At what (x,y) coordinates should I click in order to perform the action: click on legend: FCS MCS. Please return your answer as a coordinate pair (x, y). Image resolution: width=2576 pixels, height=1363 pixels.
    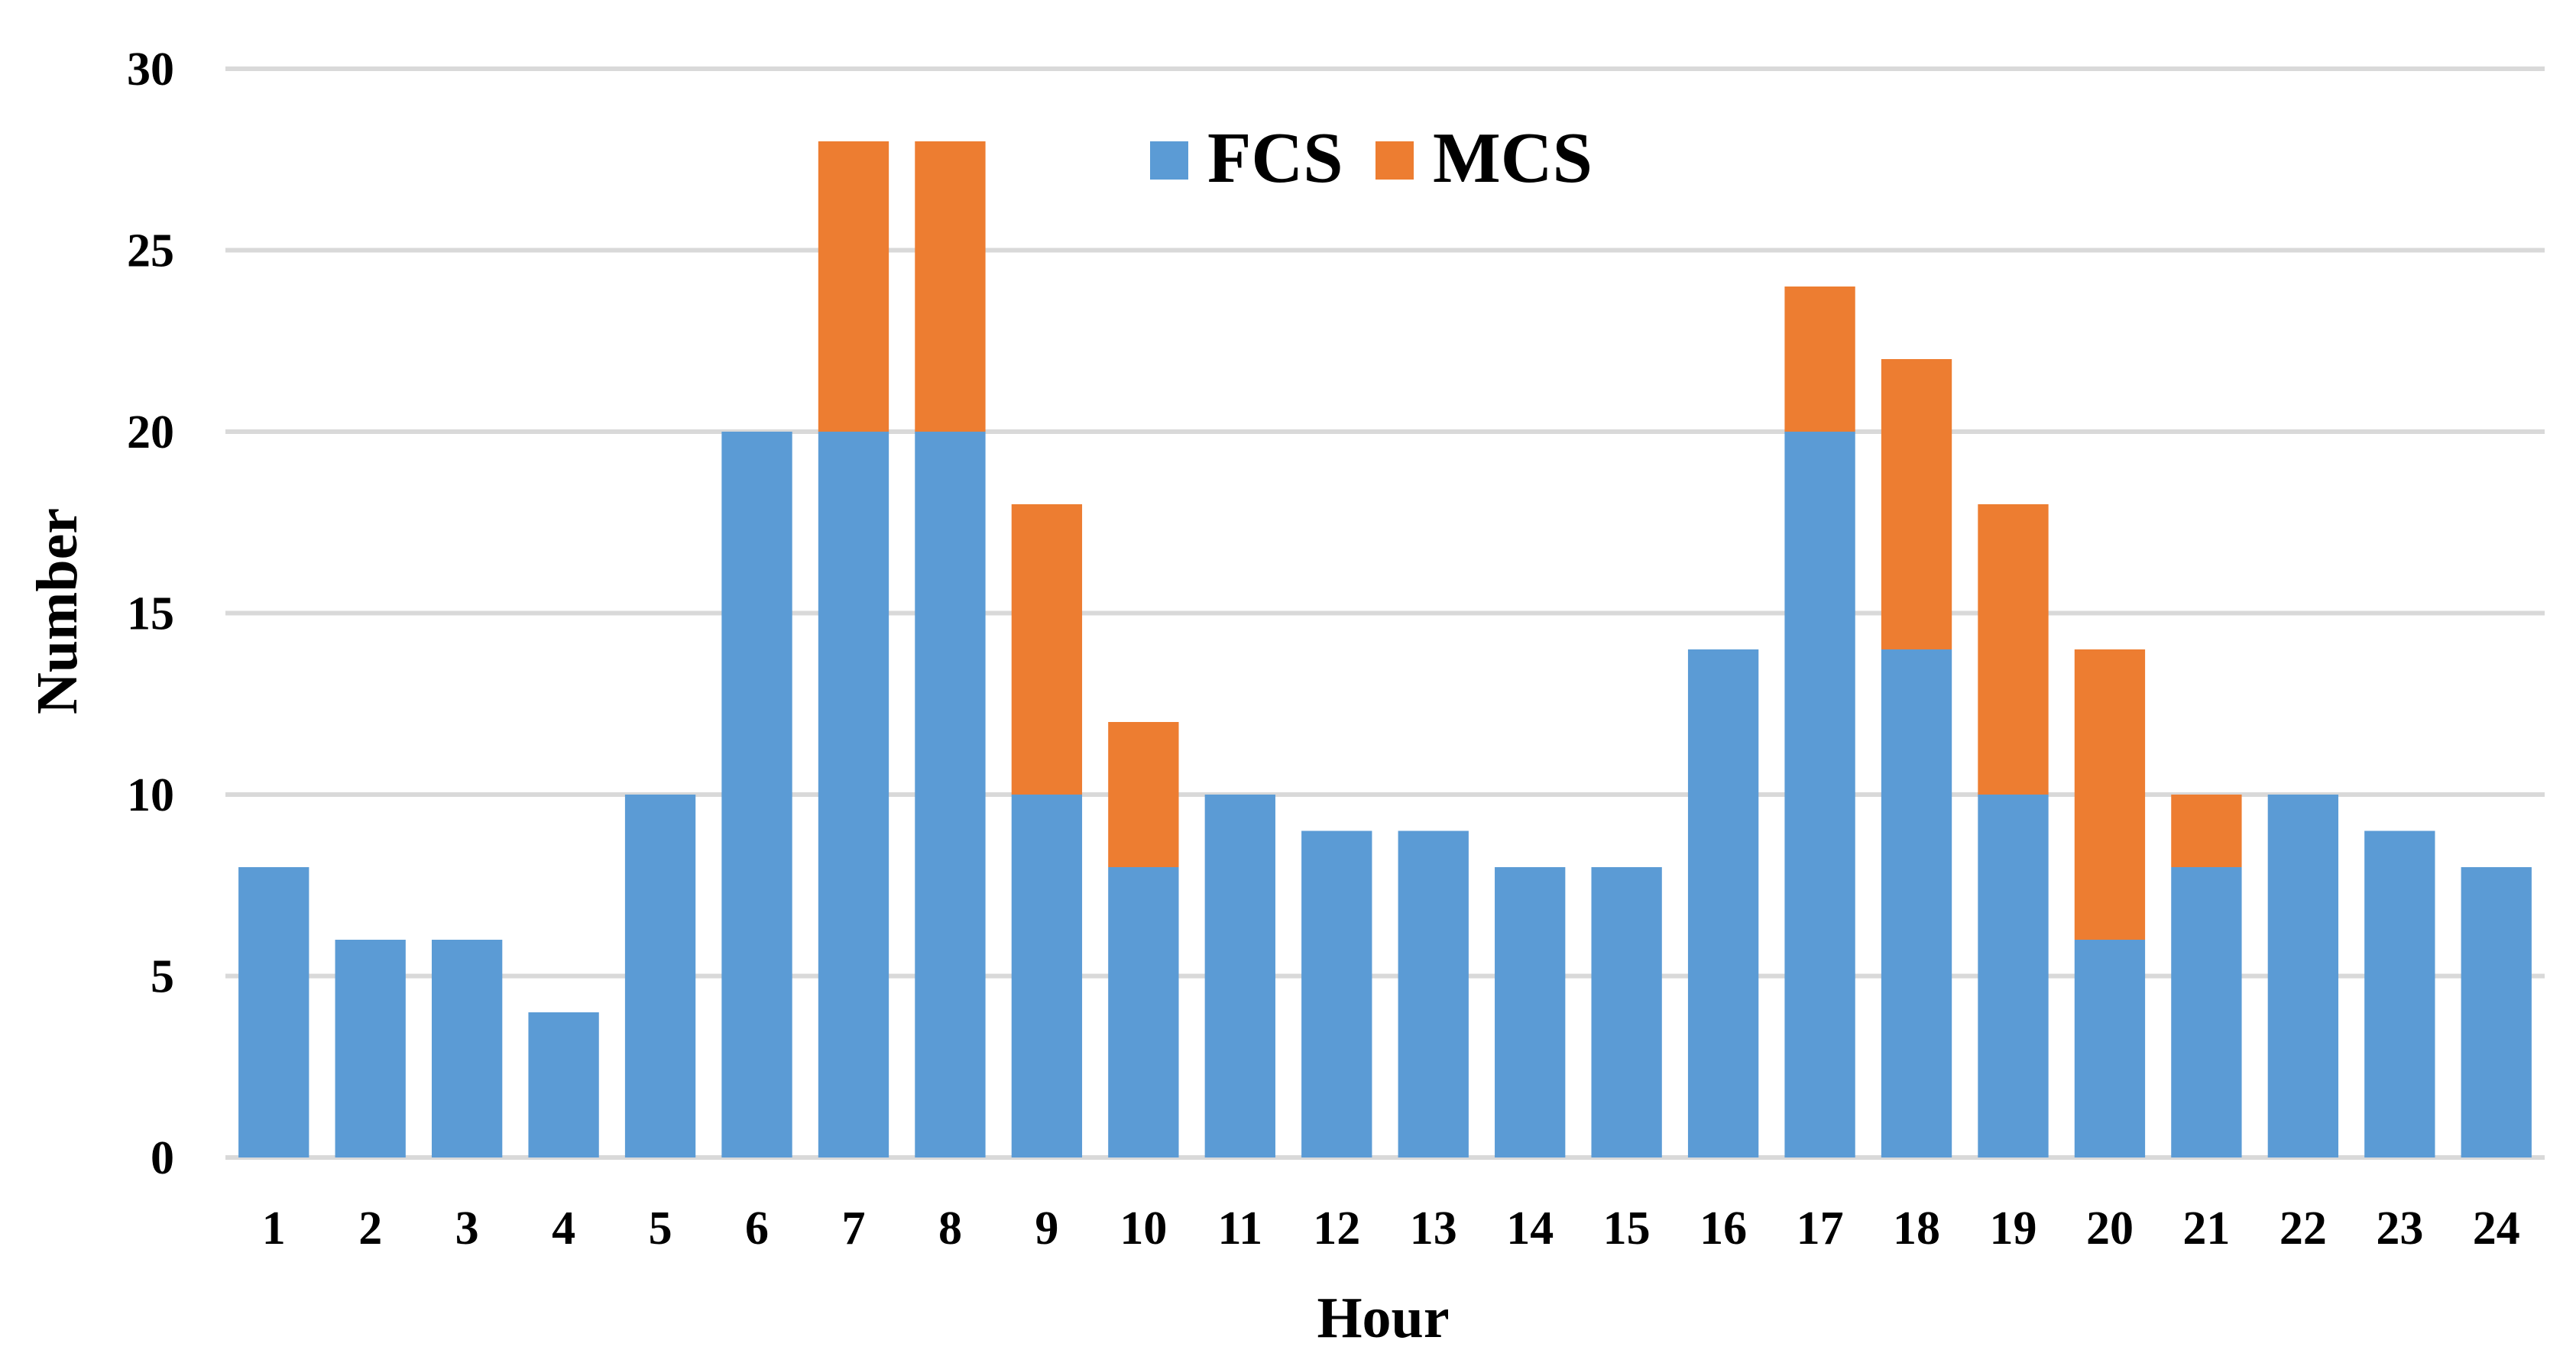
    Looking at the image, I should click on (1371, 158).